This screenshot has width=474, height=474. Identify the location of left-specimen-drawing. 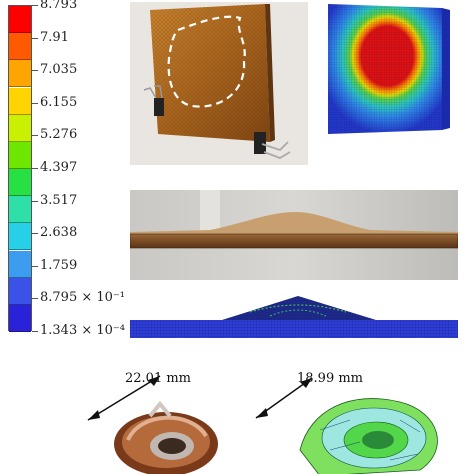
(152, 424).